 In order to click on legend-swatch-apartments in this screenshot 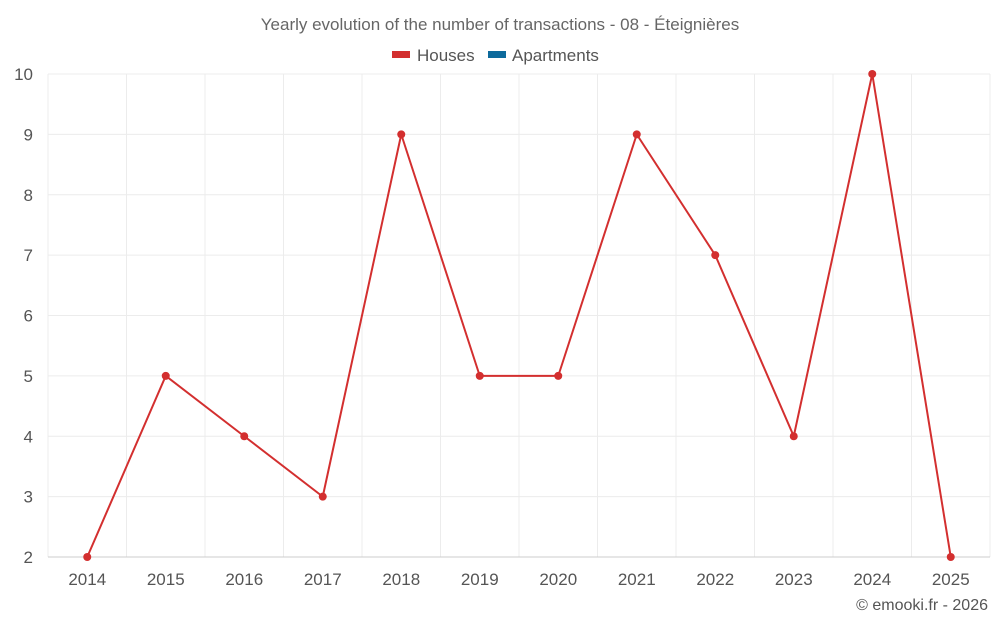, I will do `click(497, 54)`.